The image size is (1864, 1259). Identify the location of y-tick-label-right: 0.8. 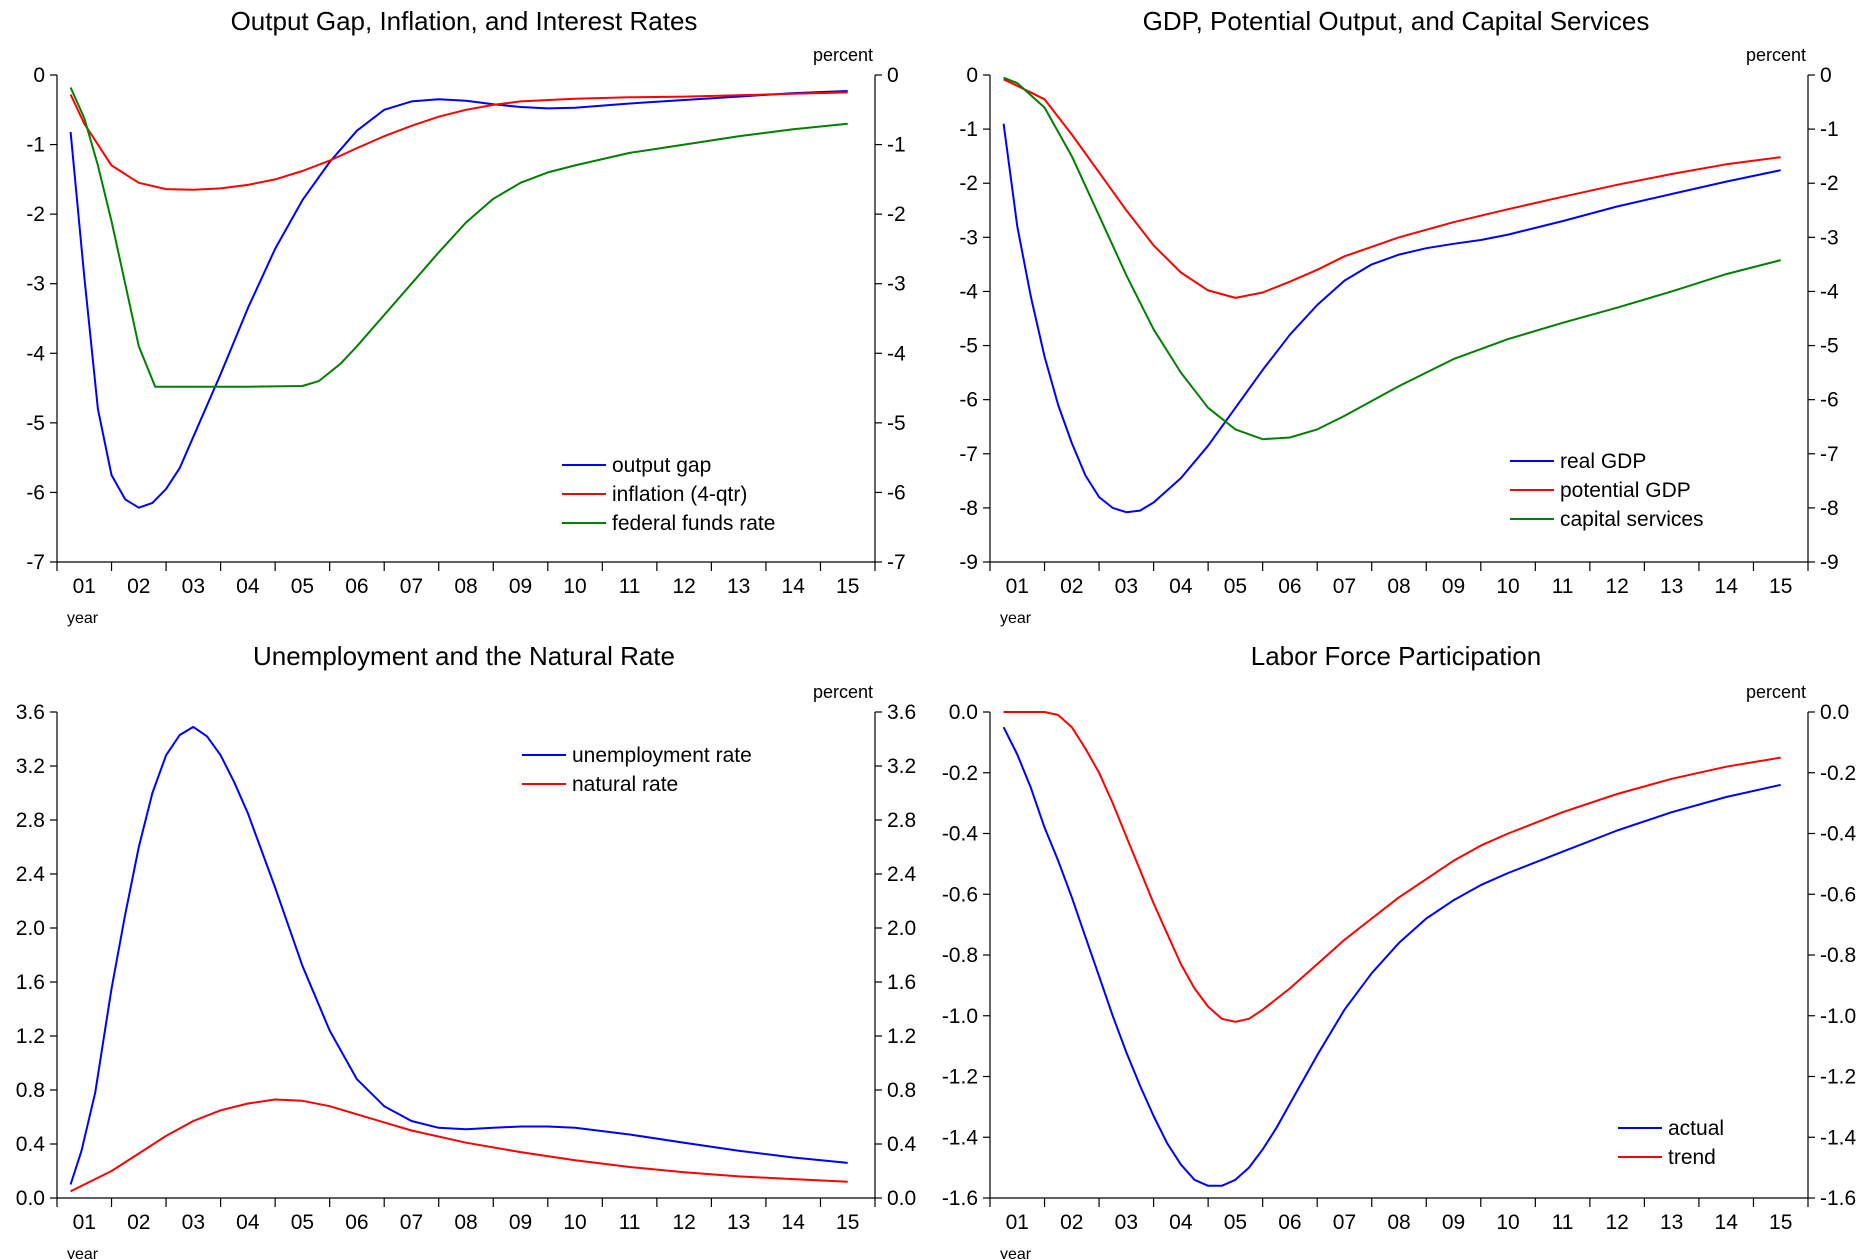
(901, 1090).